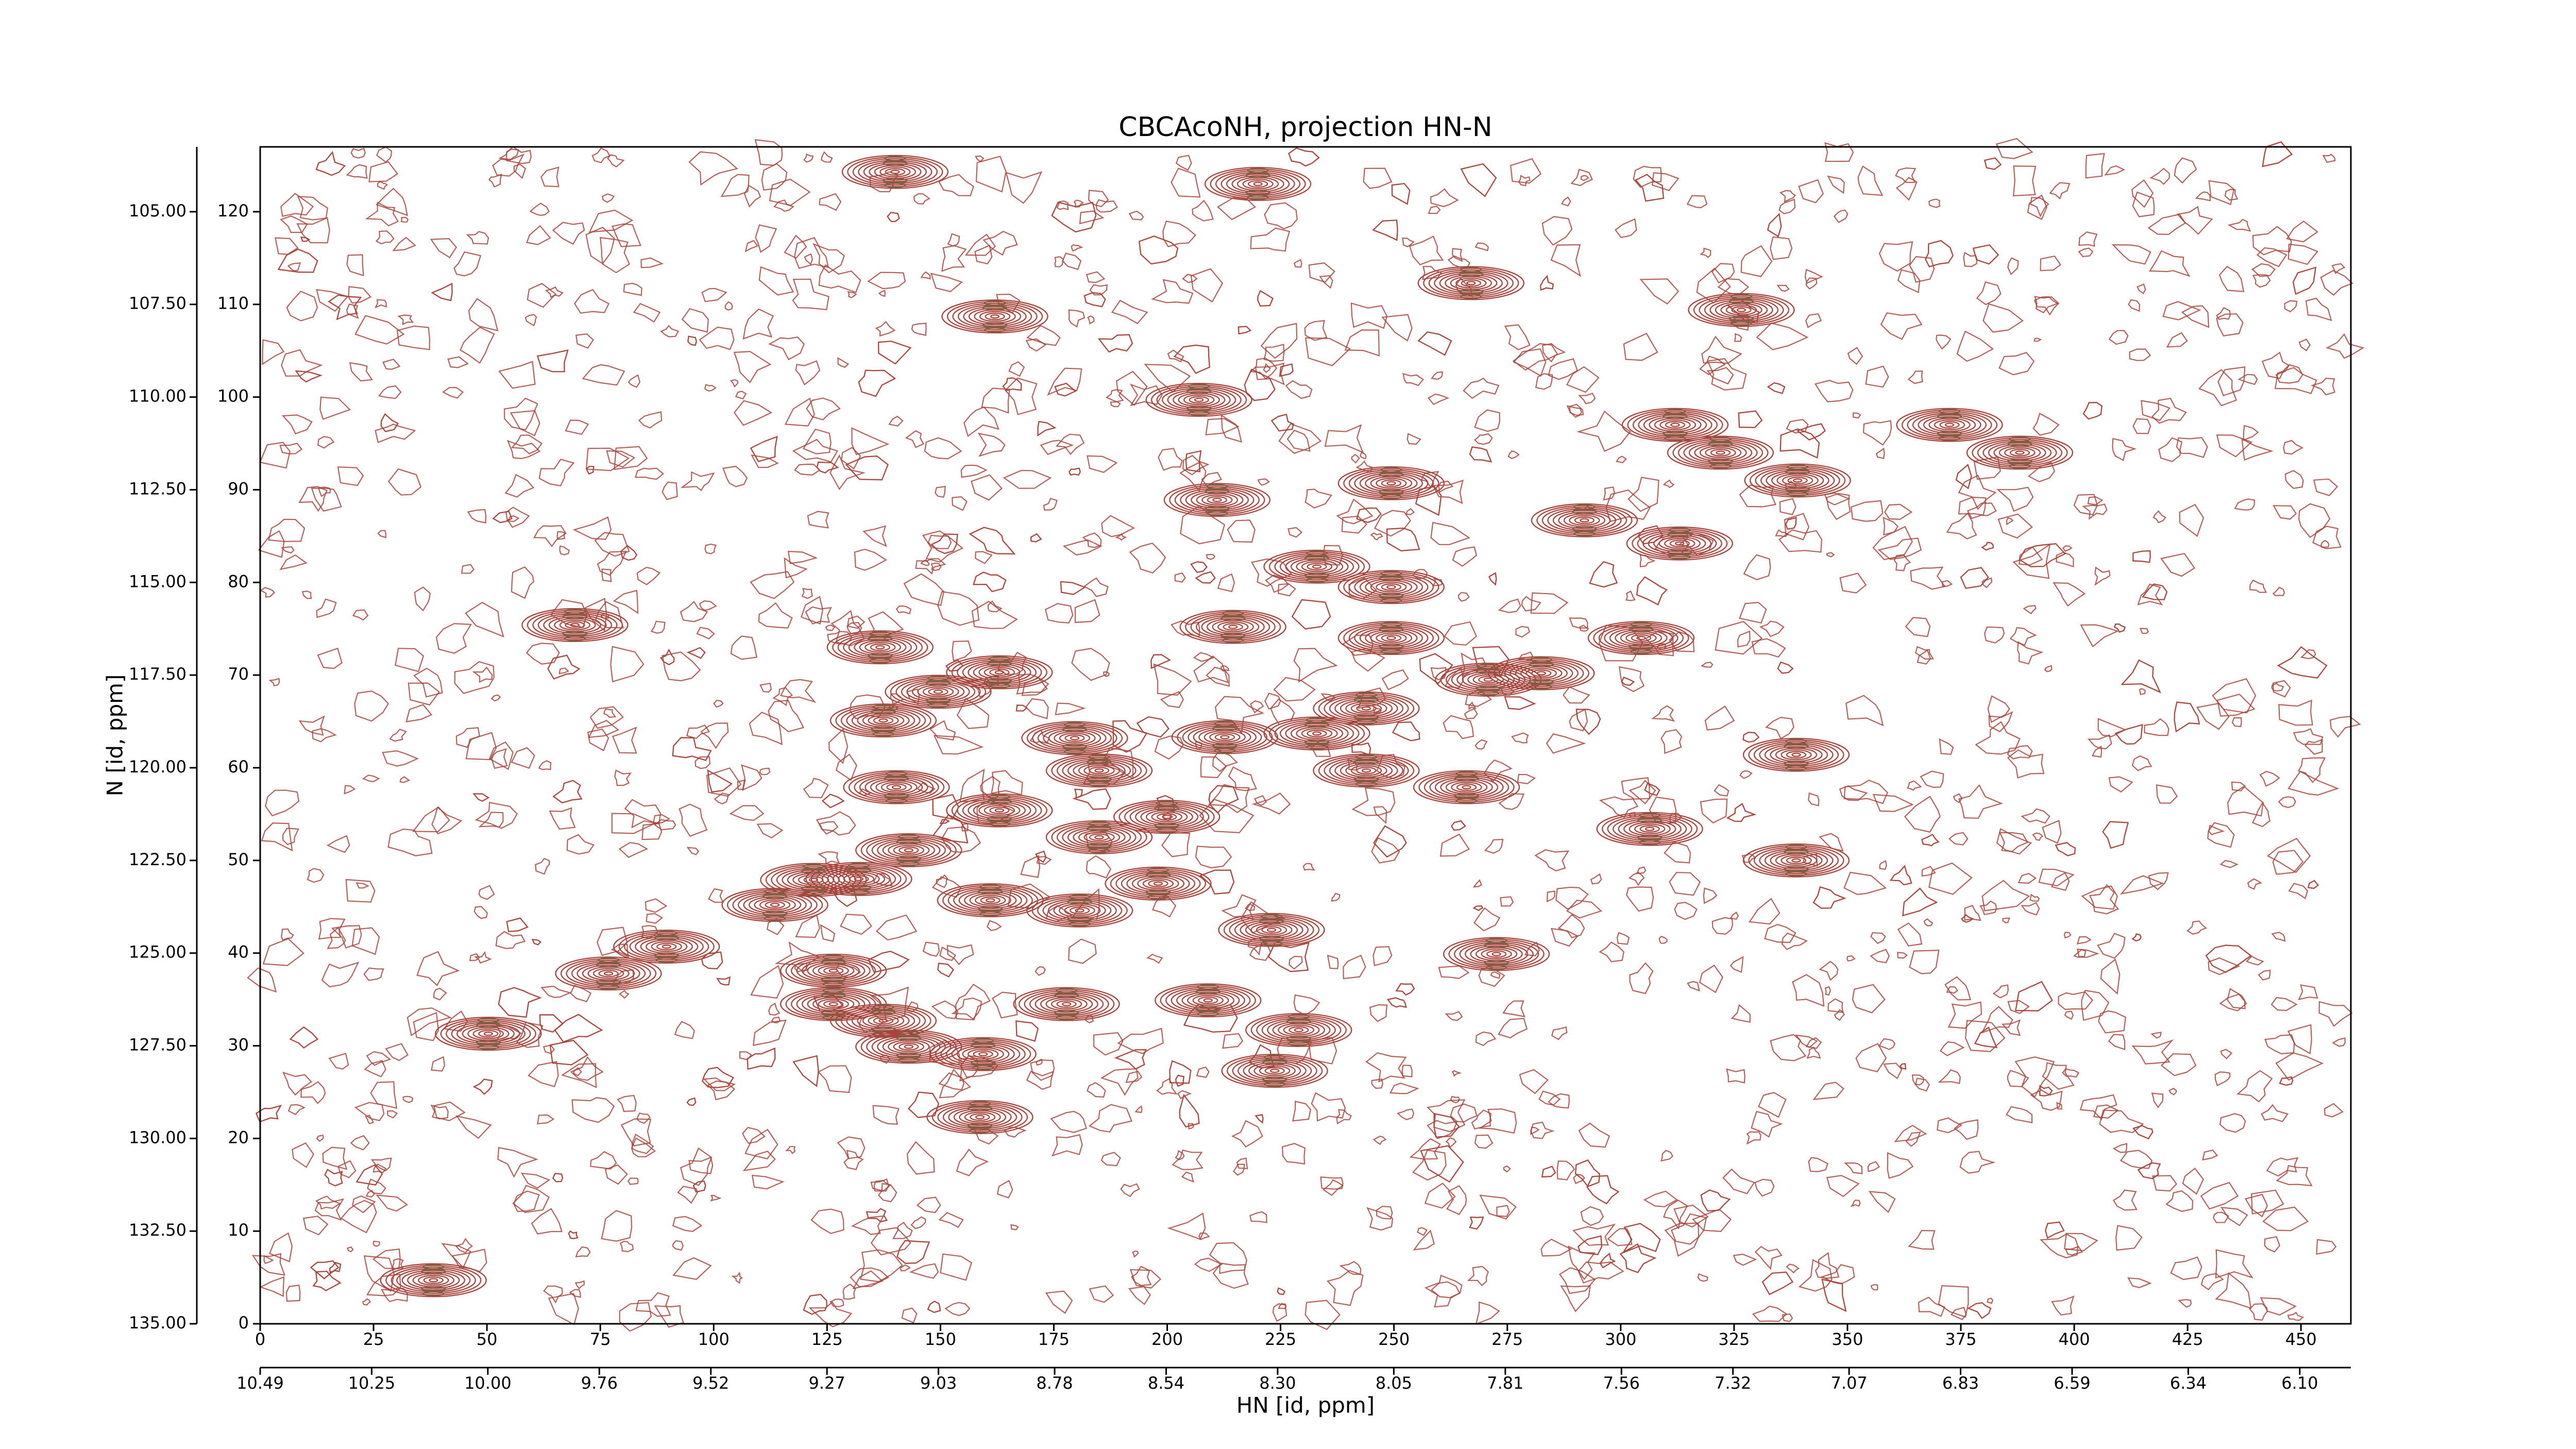 This screenshot has width=2576, height=1449. I want to click on x2-tick-label: 6.10, so click(2299, 1383).